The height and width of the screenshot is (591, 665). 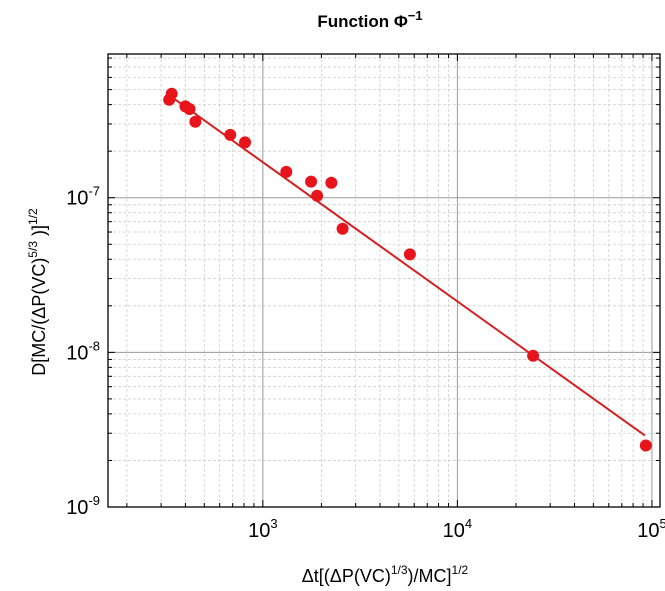 I want to click on y-axis-label-part: D[MC/(ΔP(VC), so click(x=39, y=317).